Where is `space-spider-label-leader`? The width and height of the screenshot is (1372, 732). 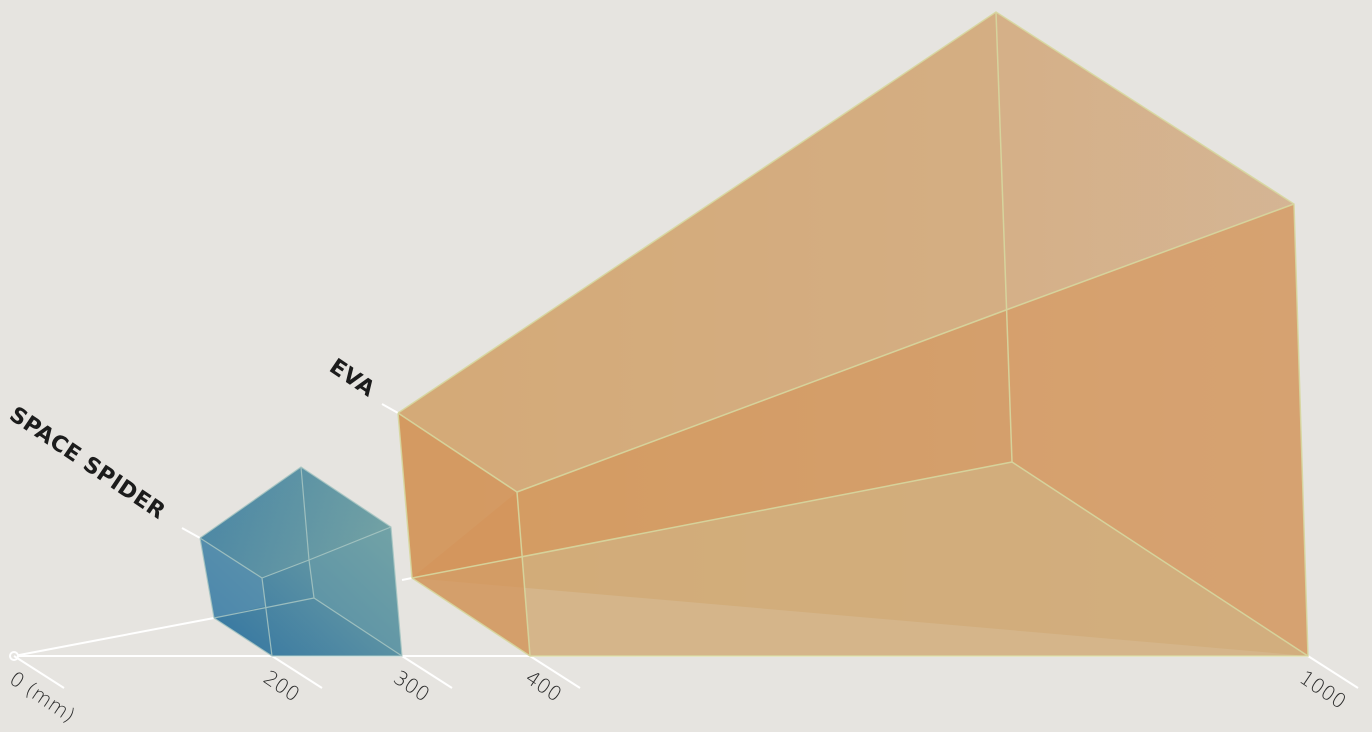 space-spider-label-leader is located at coordinates (191, 533).